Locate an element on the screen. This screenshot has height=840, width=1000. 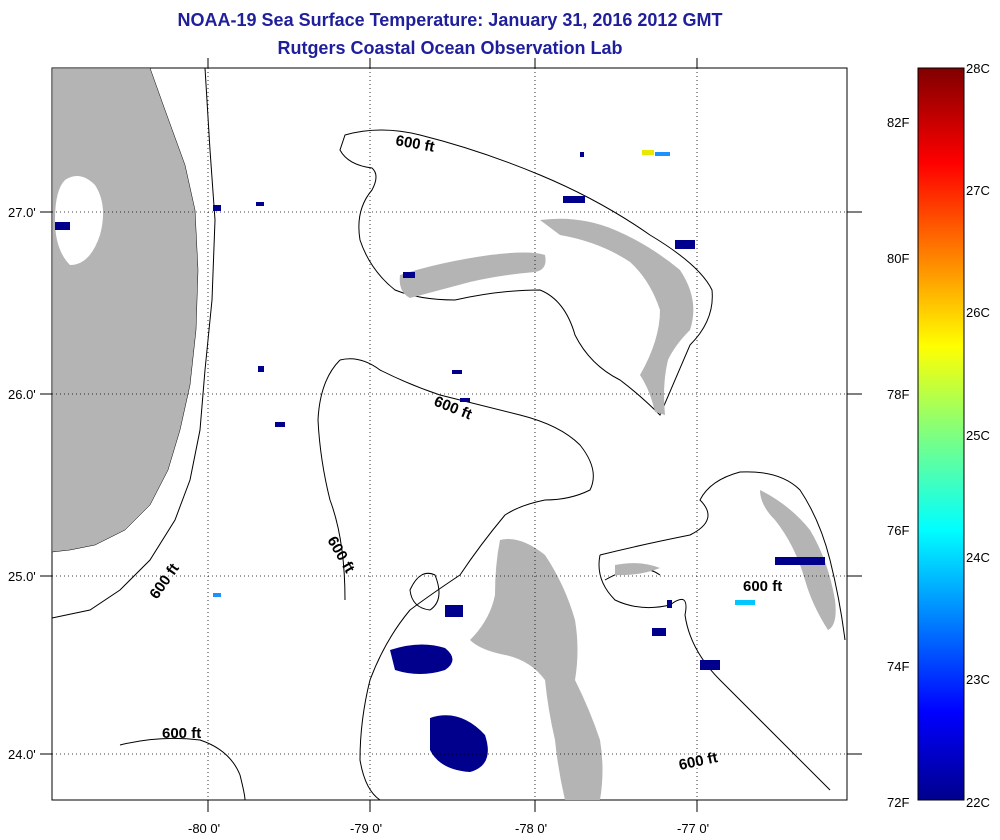
colorbar-c-label: 26C is located at coordinates (978, 312).